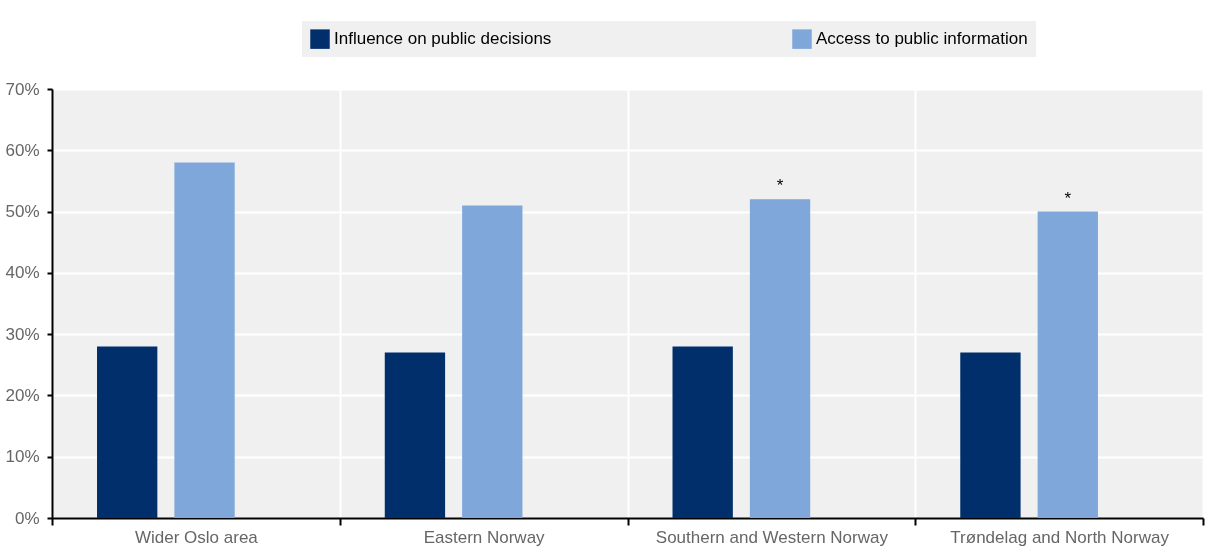  What do you see at coordinates (22, 334) in the screenshot?
I see `y-tick-label: 30%` at bounding box center [22, 334].